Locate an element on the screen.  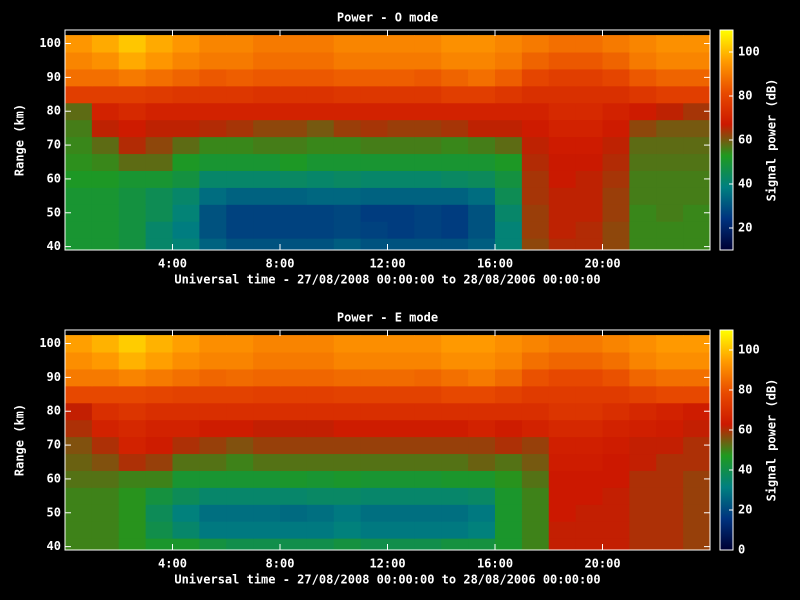
y-tick-label: 70 is located at coordinates (54, 145).